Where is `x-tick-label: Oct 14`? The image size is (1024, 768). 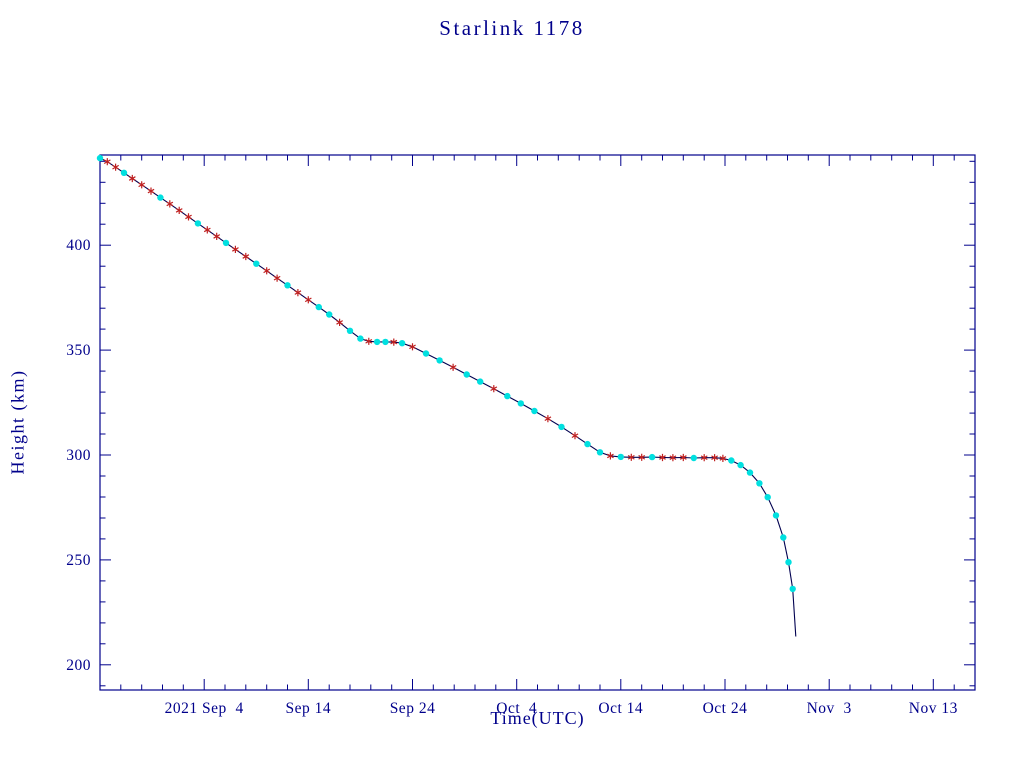 x-tick-label: Oct 14 is located at coordinates (620, 708).